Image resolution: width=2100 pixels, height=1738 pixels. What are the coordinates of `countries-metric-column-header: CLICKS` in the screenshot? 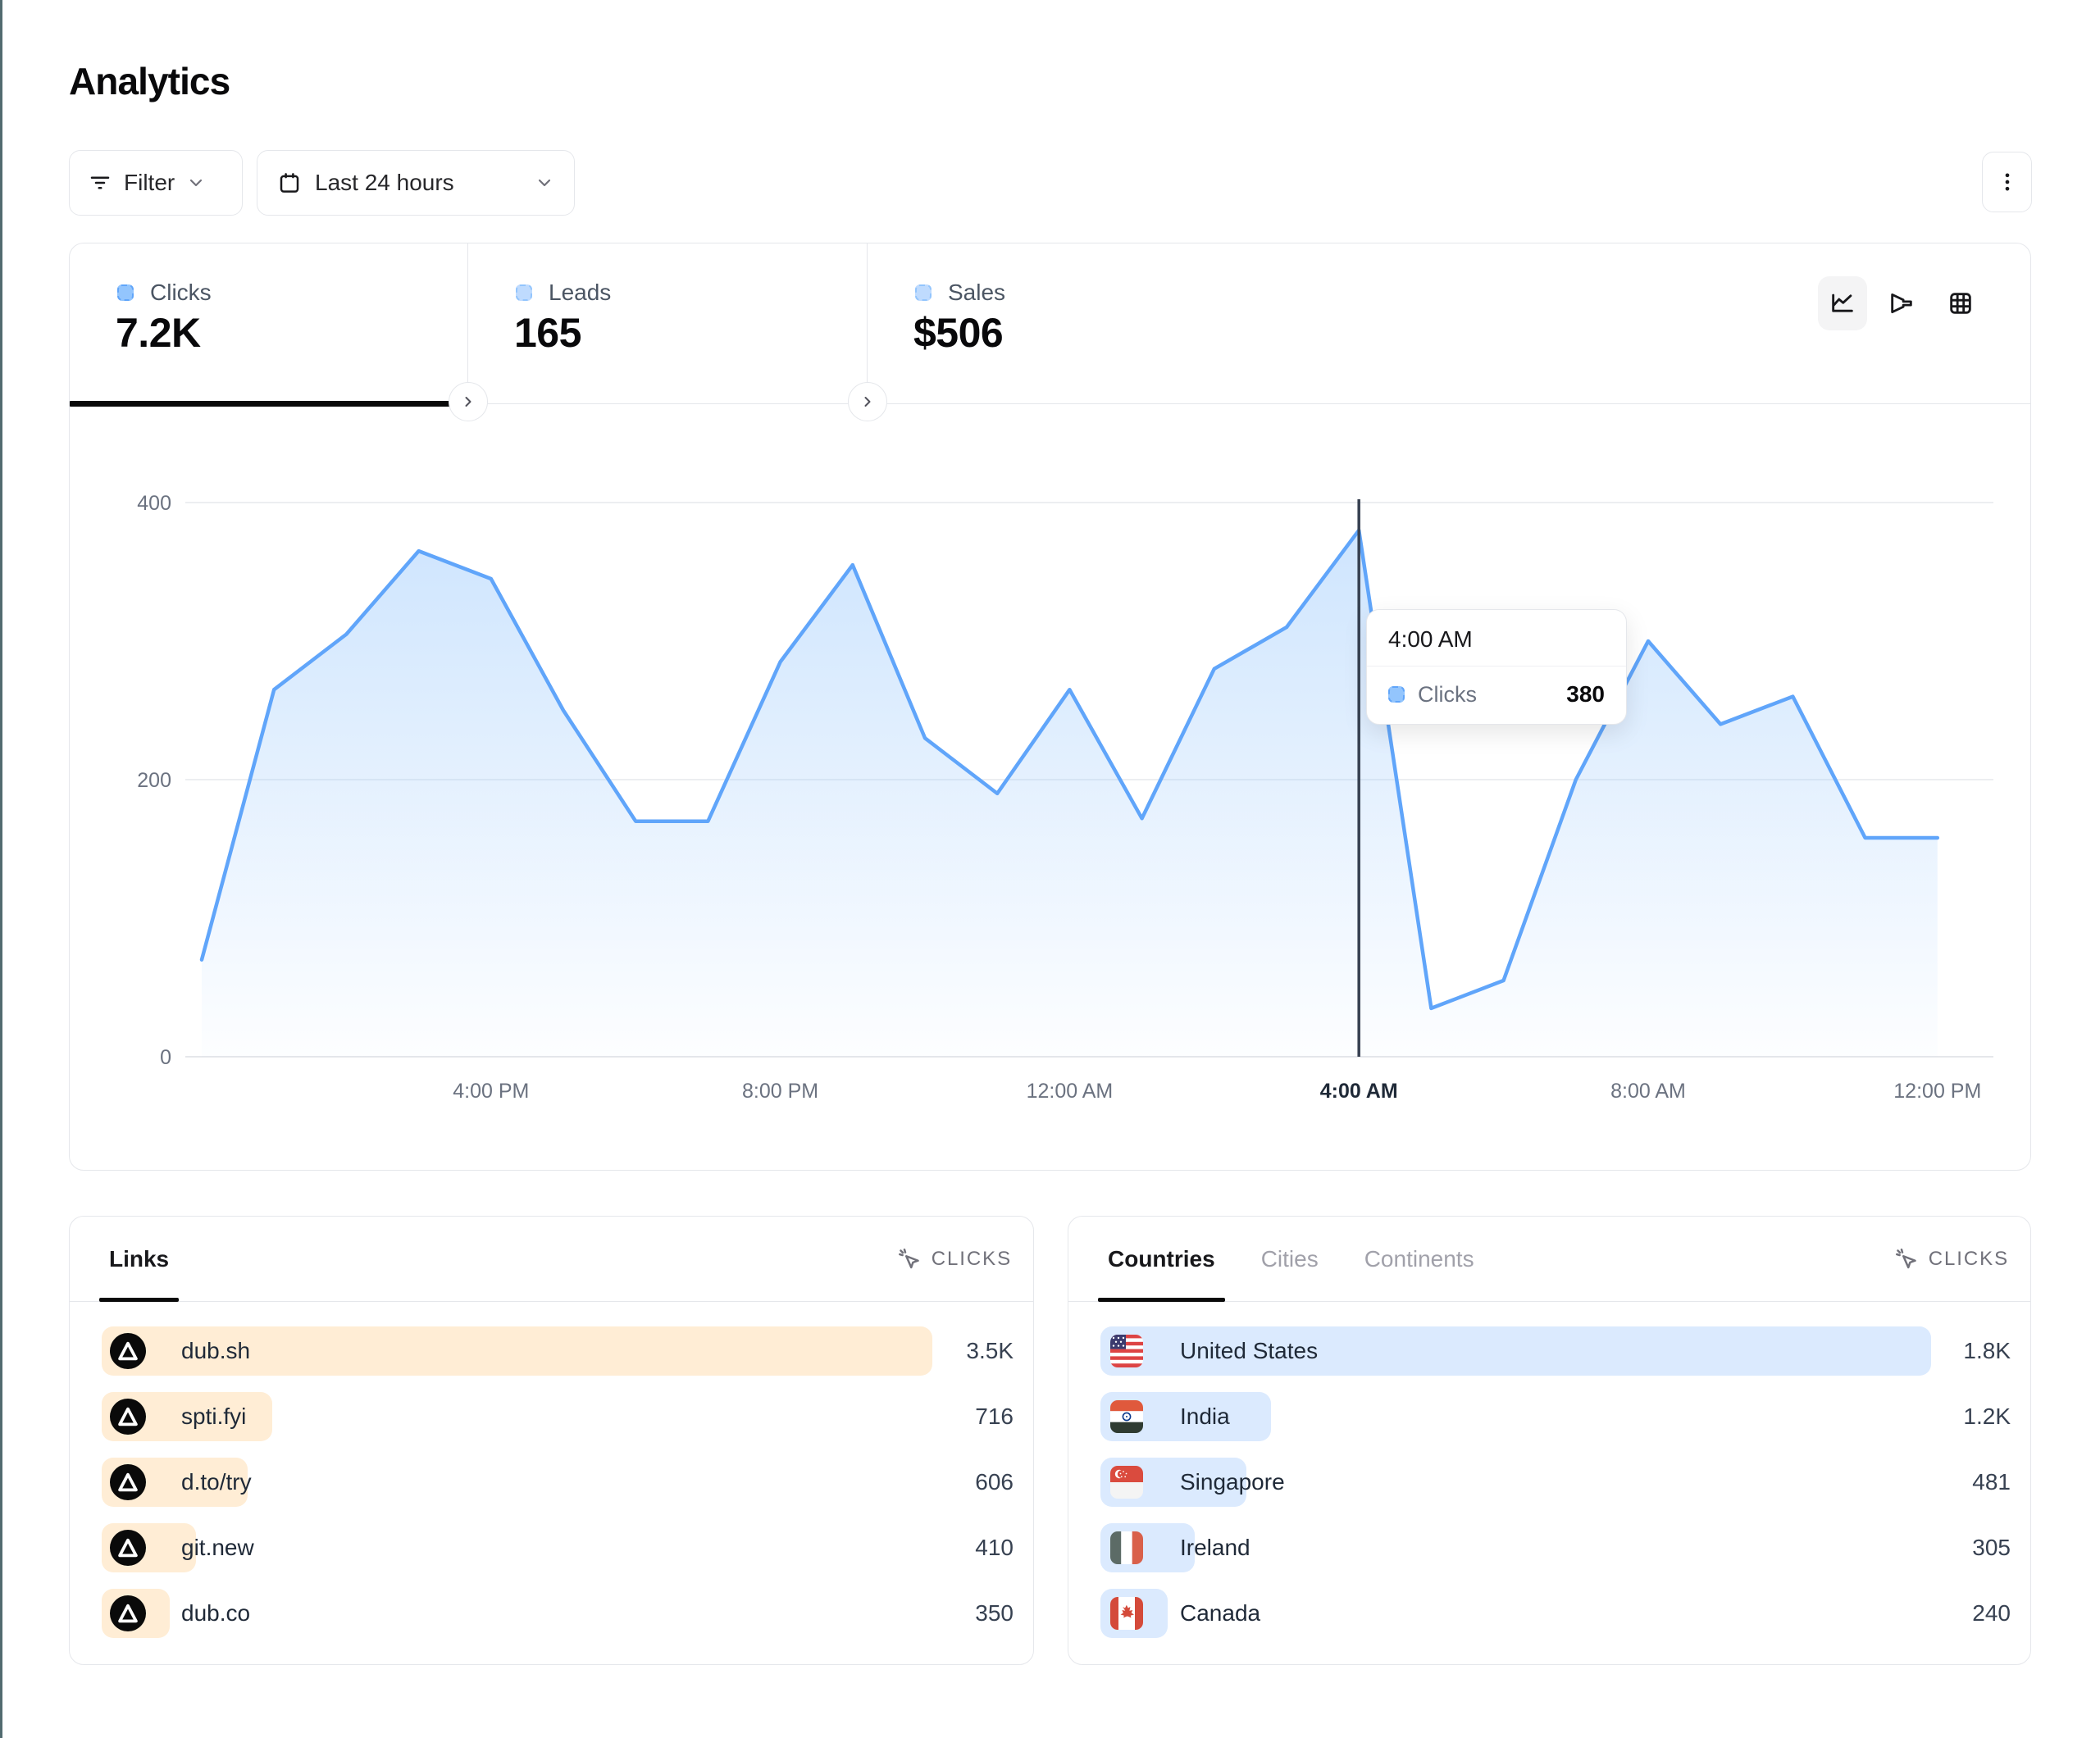 It's located at (1951, 1259).